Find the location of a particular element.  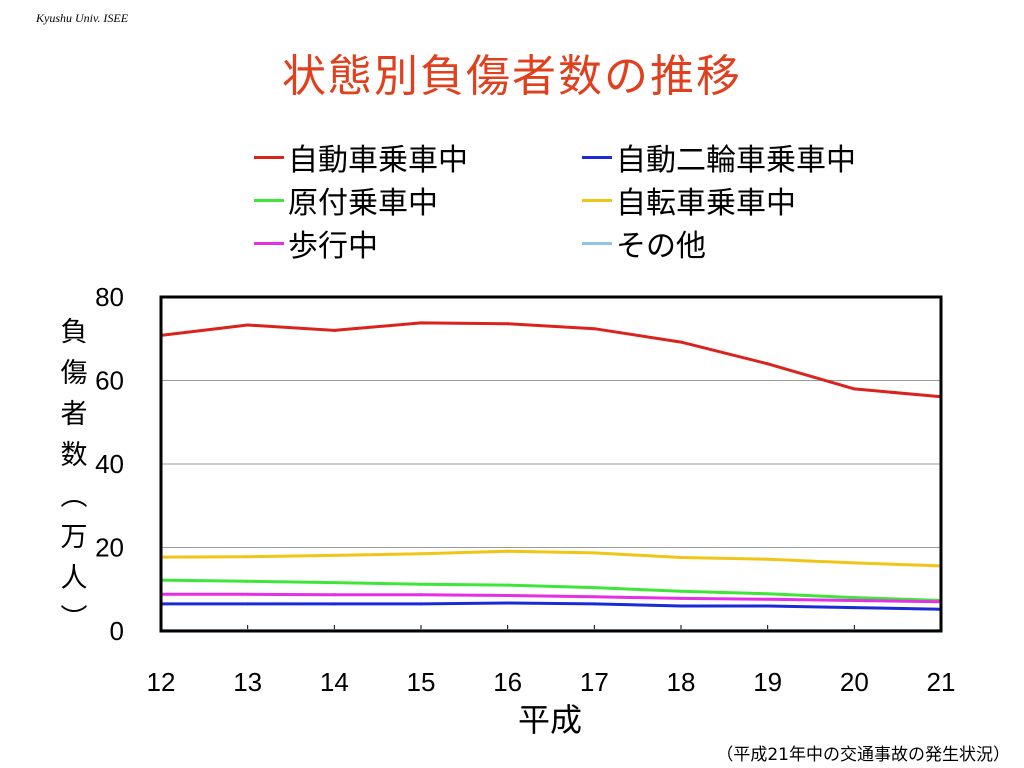

x-tick-label: 15 is located at coordinates (421, 682).